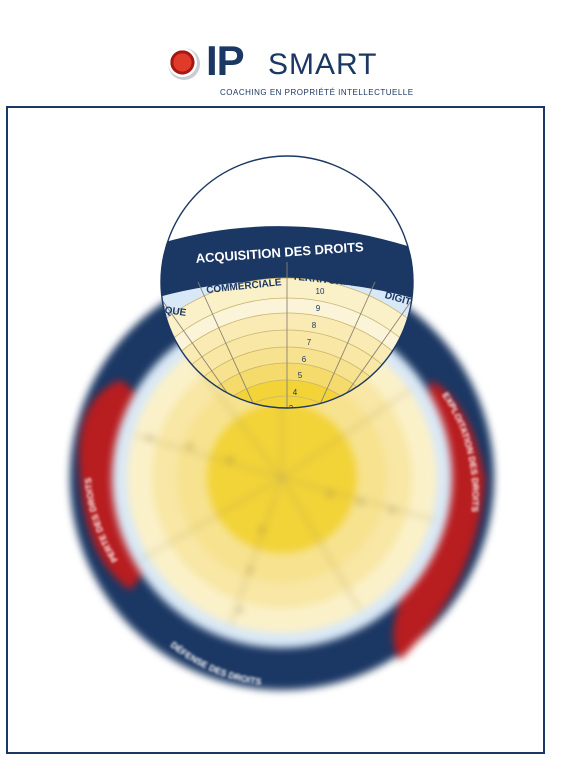 This screenshot has width=564, height=772. I want to click on logo-smart-text: SMART, so click(323, 64).